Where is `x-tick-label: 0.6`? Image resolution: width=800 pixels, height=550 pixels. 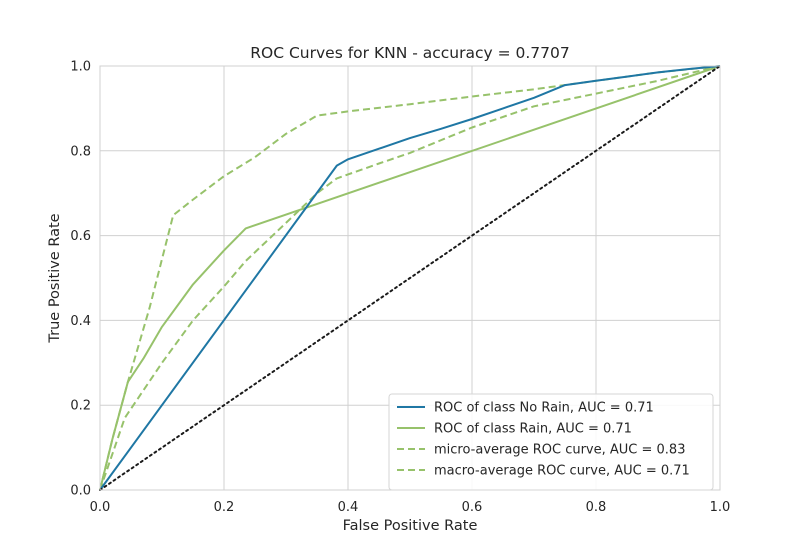 x-tick-label: 0.6 is located at coordinates (472, 507).